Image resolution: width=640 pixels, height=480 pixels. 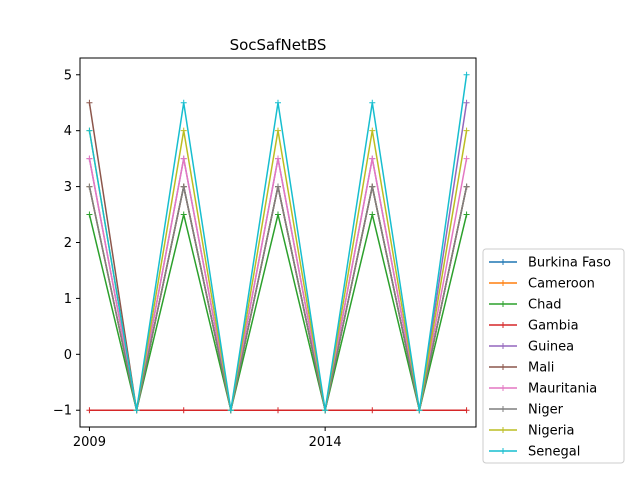 What do you see at coordinates (551, 347) in the screenshot?
I see `legend-label: Guinea` at bounding box center [551, 347].